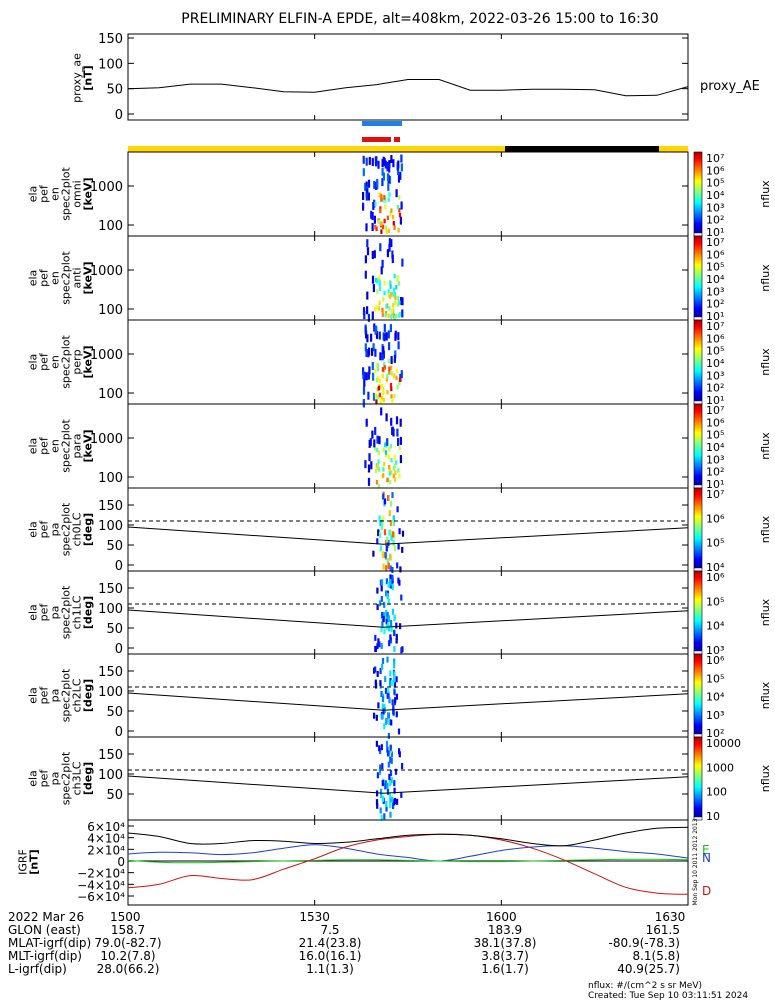  Describe the element at coordinates (88, 193) in the screenshot. I see `spectrogram-ylabel-line: [keV]` at that location.